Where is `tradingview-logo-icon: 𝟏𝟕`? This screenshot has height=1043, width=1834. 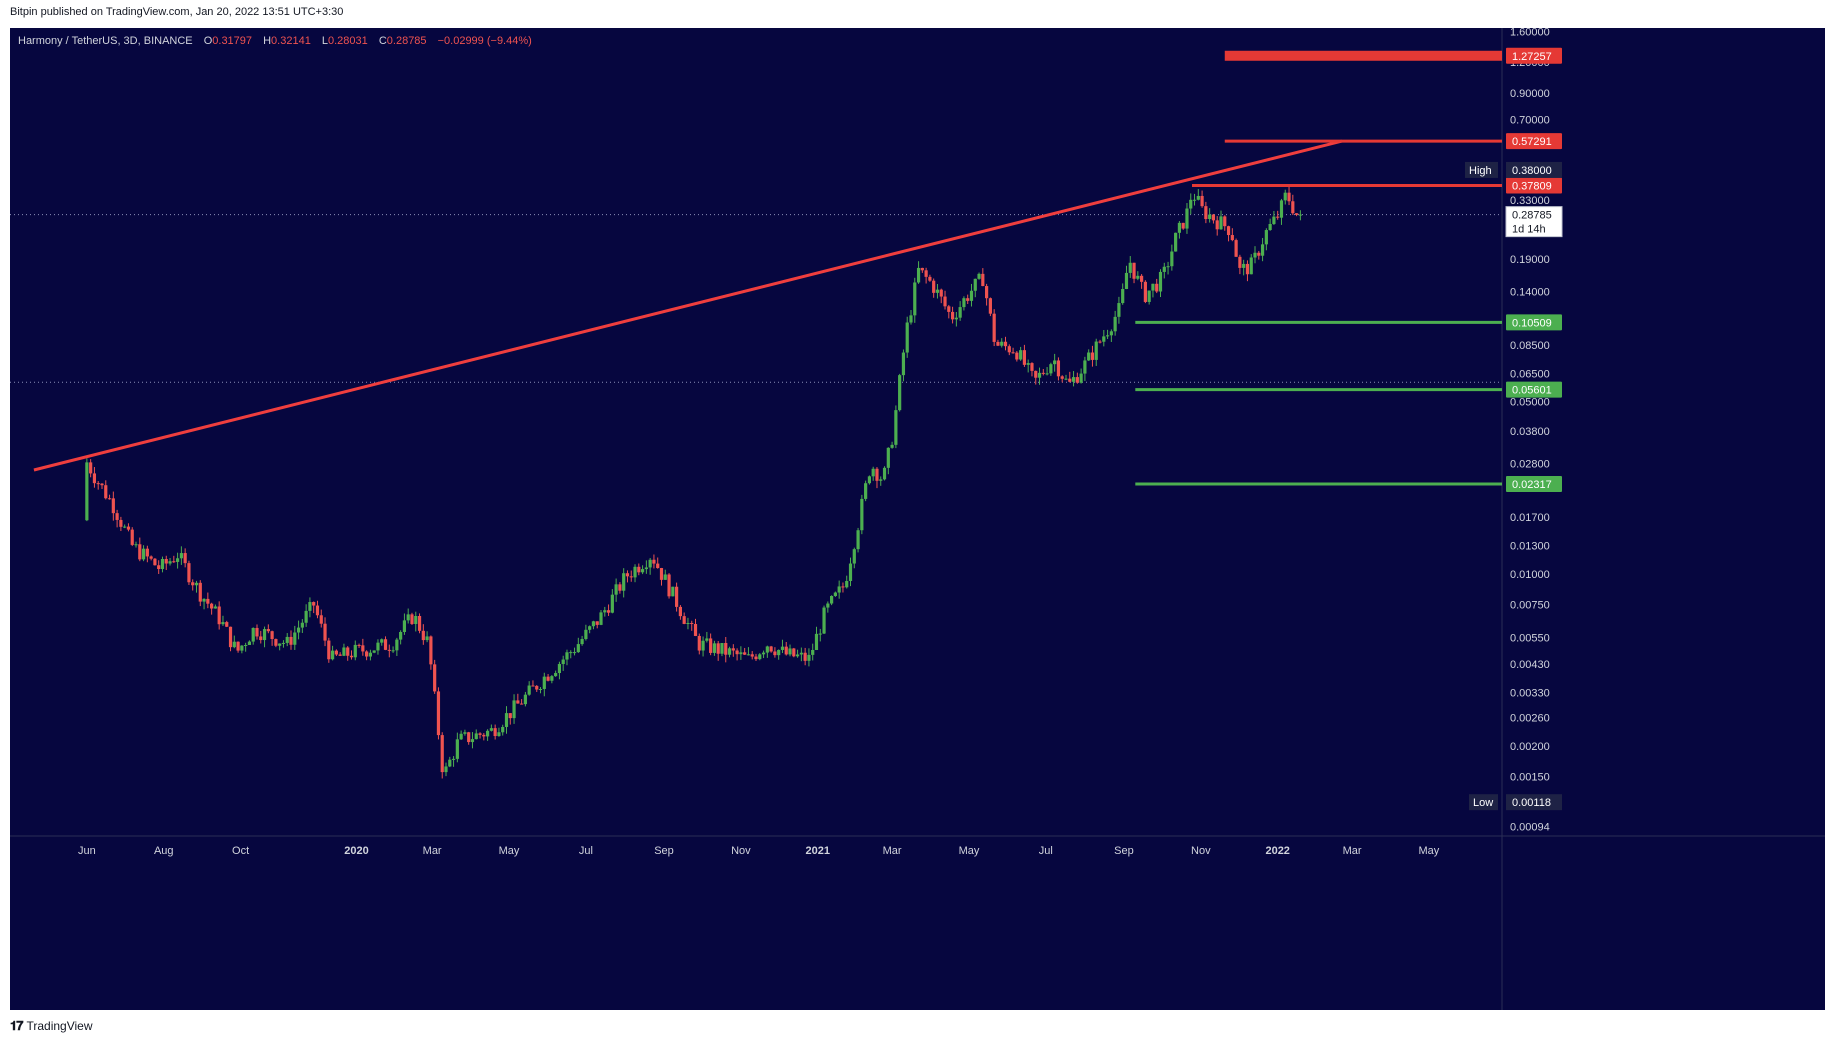 tradingview-logo-icon: 𝟏𝟕 is located at coordinates (16, 1026).